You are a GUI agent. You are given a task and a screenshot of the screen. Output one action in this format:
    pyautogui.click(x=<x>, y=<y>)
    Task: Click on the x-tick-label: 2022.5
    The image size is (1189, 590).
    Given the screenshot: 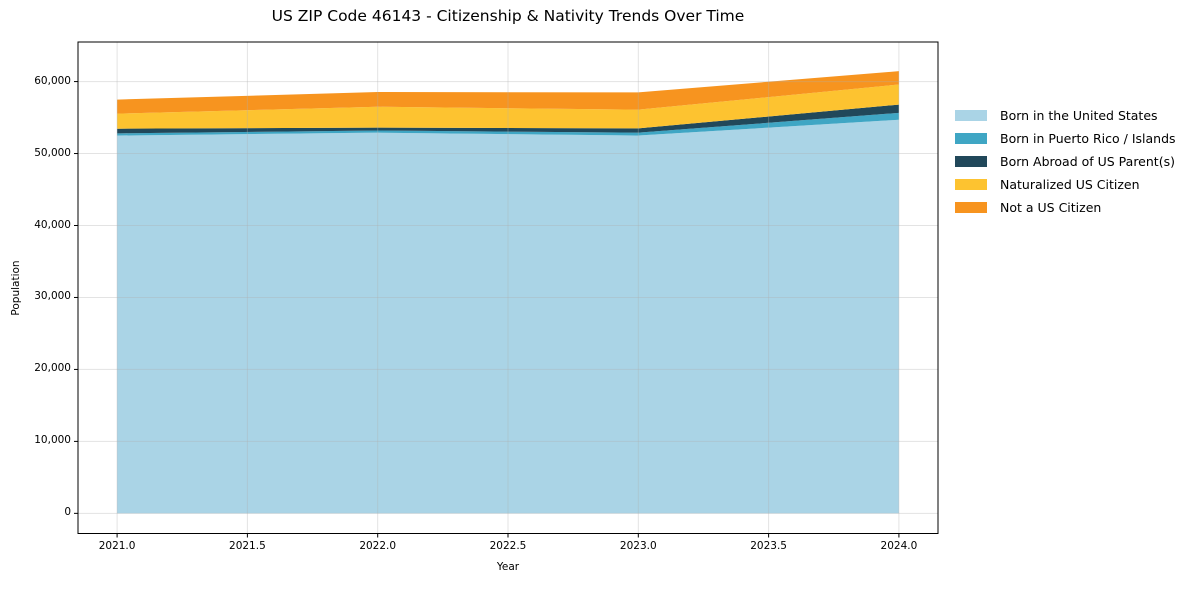 What is the action you would take?
    pyautogui.click(x=508, y=546)
    